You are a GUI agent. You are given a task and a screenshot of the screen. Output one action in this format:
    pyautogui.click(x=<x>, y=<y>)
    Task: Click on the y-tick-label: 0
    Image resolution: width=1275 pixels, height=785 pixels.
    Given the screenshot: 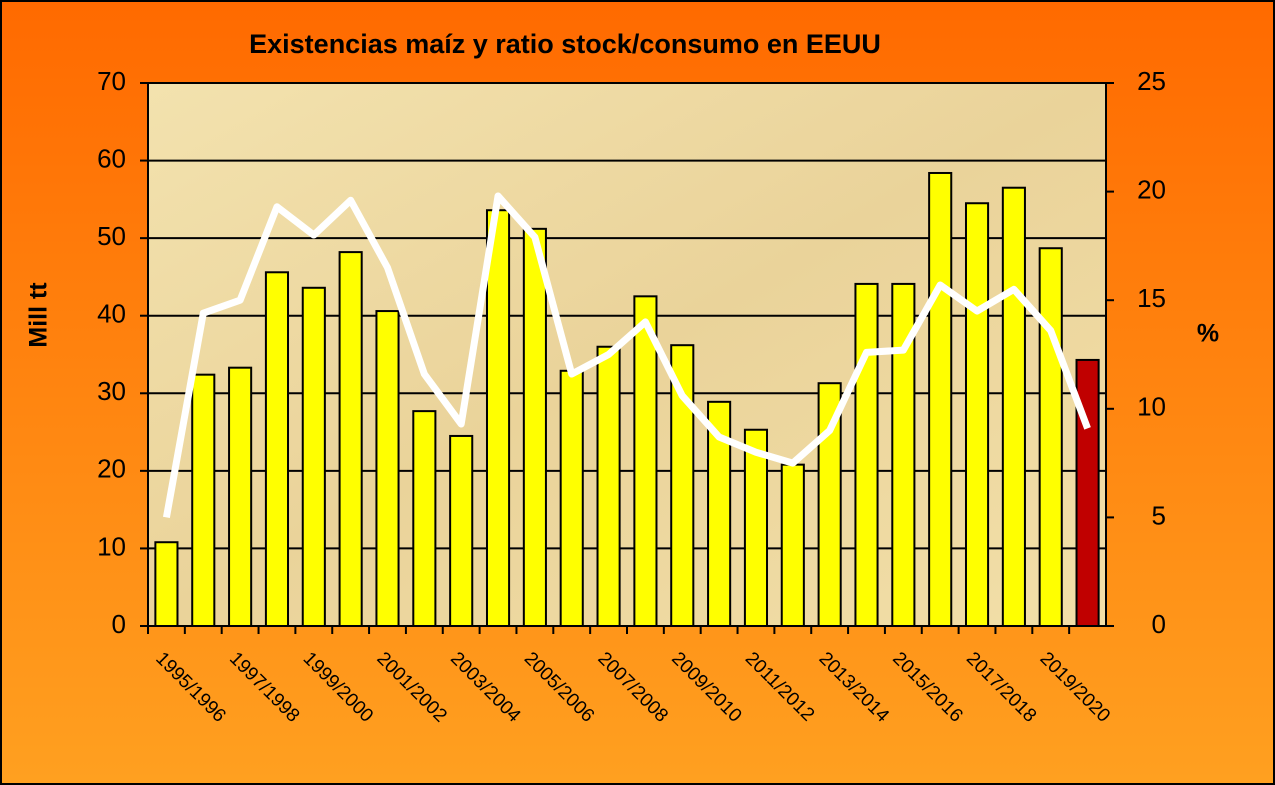 What is the action you would take?
    pyautogui.click(x=119, y=624)
    